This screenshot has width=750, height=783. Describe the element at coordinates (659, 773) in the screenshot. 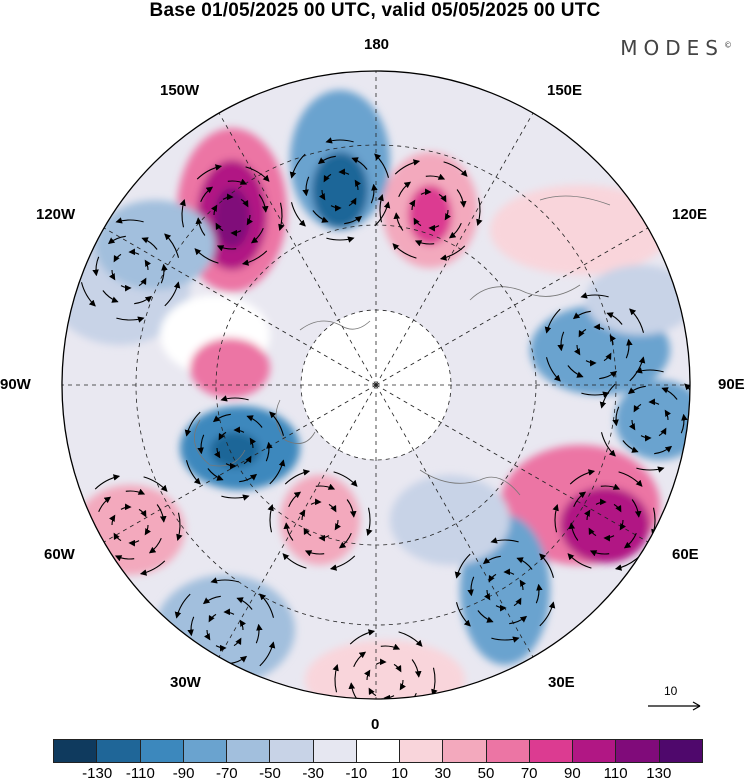

I see `colorbar-tick-label: 130` at that location.